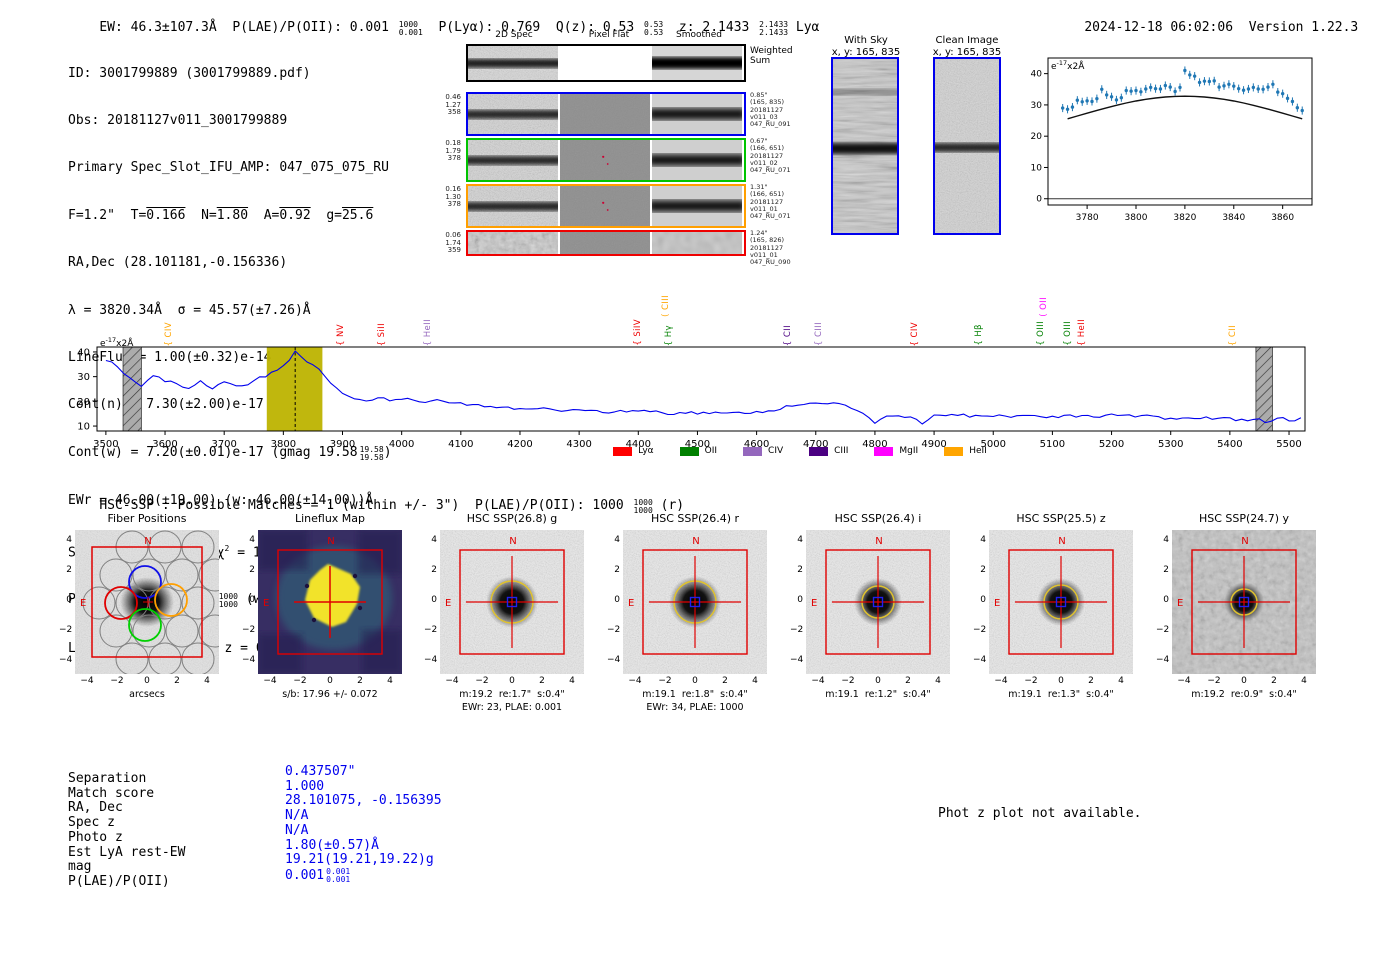  Describe the element at coordinates (1061, 694) in the screenshot. I see `cutout-caption: m:19.1 re:1.3" s:0.4"` at that location.